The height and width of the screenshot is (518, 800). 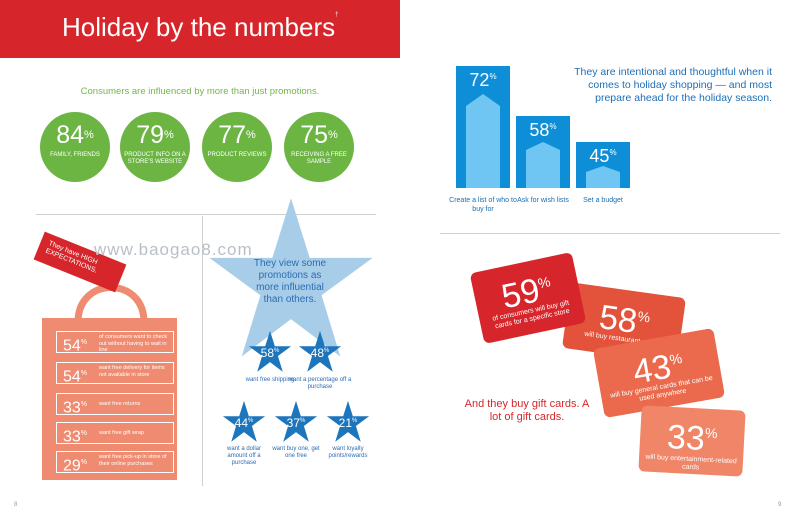 I want to click on card-label: will buy entertainment-related cards, so click(x=691, y=462).